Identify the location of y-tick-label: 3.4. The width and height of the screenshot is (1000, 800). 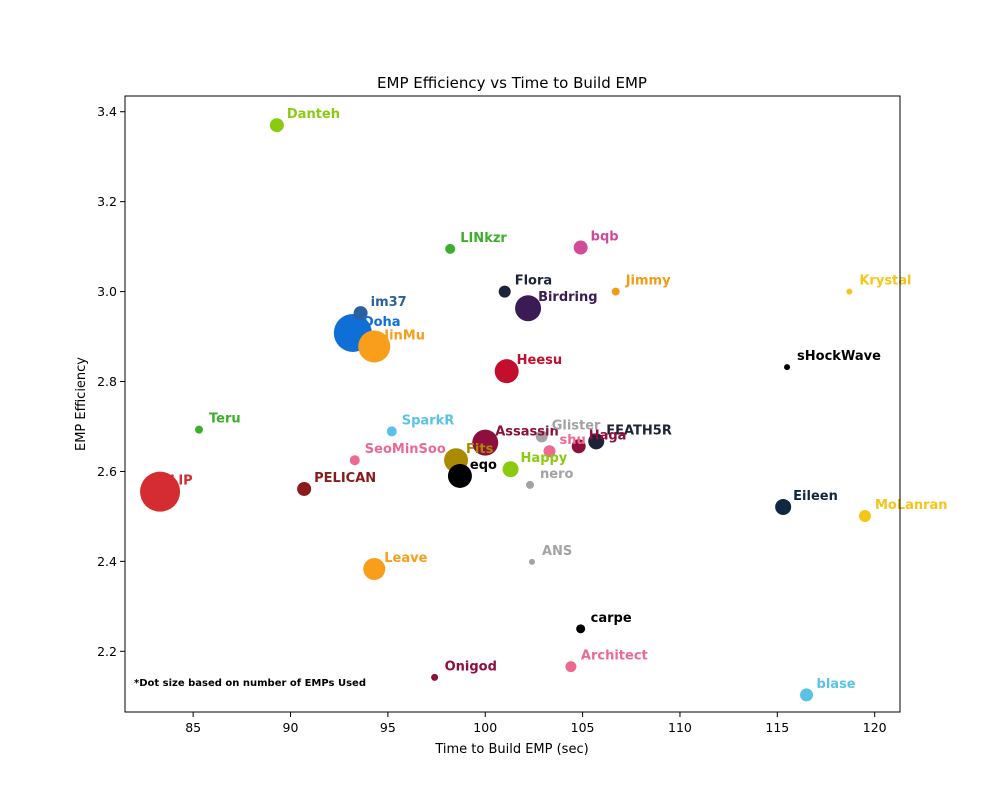
(107, 111).